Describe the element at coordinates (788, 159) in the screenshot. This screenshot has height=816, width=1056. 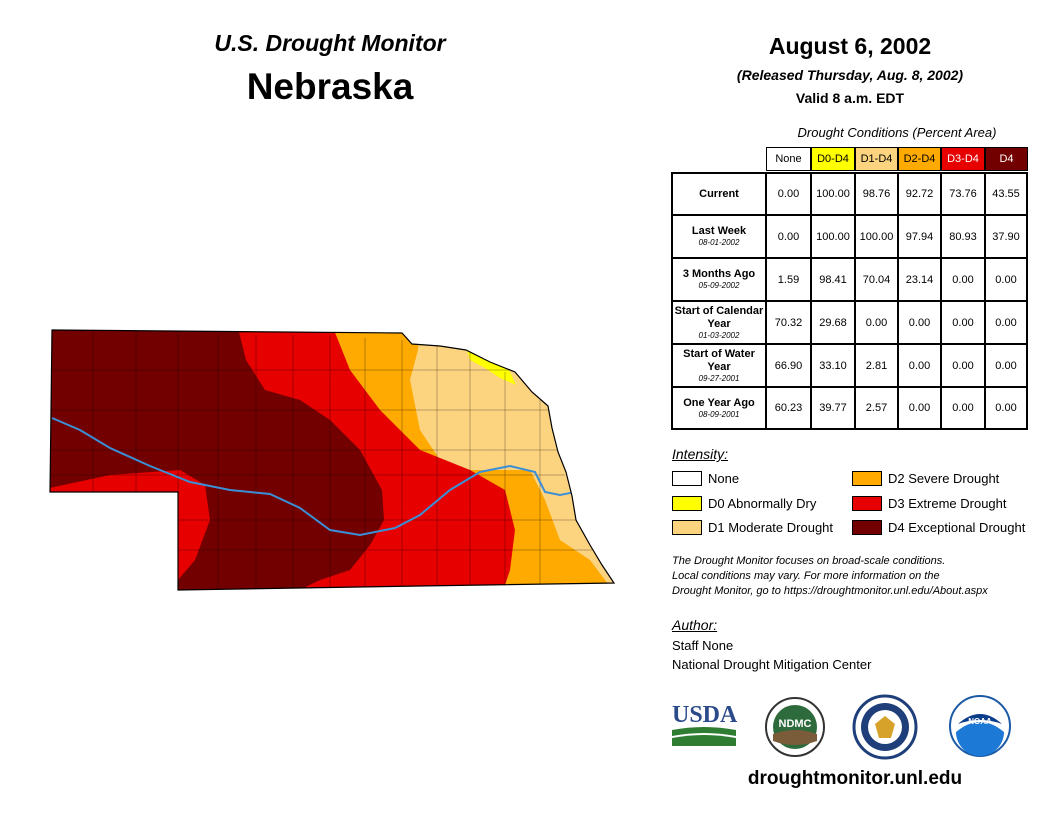
I see `column-header-none: None` at that location.